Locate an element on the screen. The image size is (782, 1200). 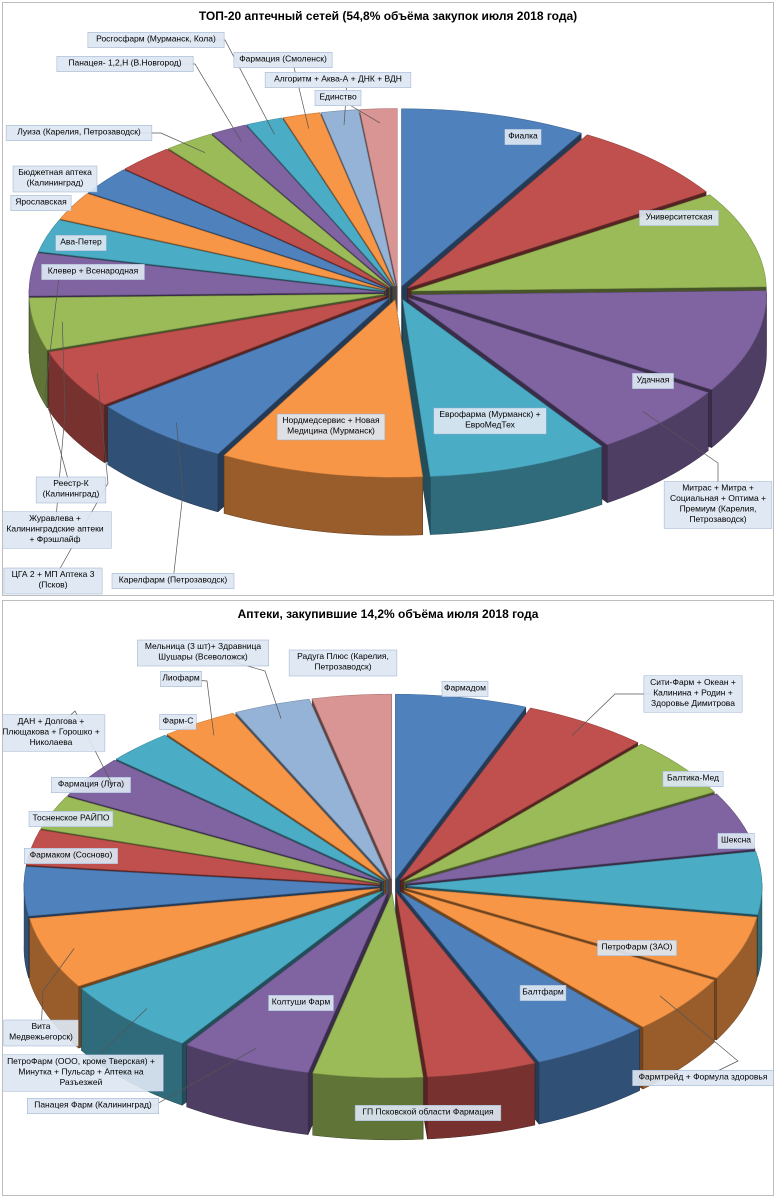
slice-label: Фиалка is located at coordinates (523, 137).